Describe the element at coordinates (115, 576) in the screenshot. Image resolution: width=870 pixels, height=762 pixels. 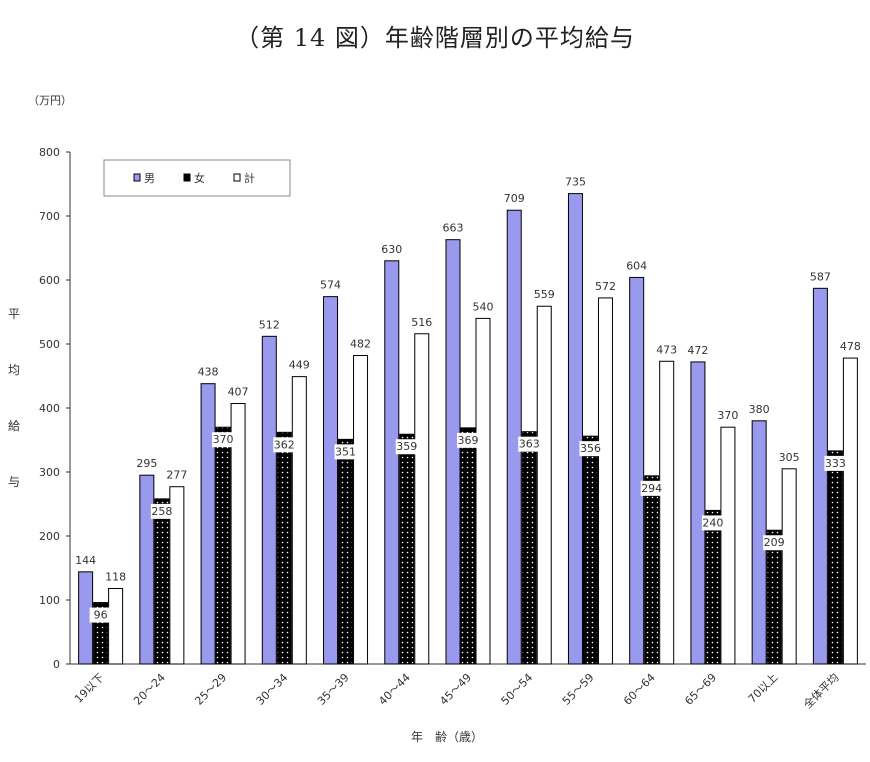
I see `data-label-total: 118` at that location.